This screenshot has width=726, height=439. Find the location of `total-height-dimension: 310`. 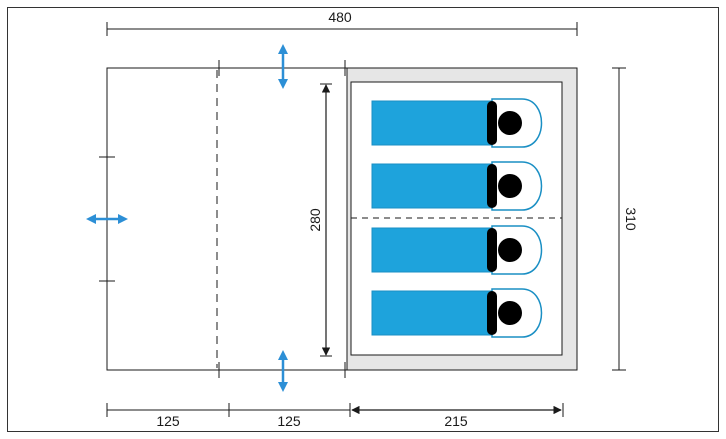

total-height-dimension: 310 is located at coordinates (625, 219).